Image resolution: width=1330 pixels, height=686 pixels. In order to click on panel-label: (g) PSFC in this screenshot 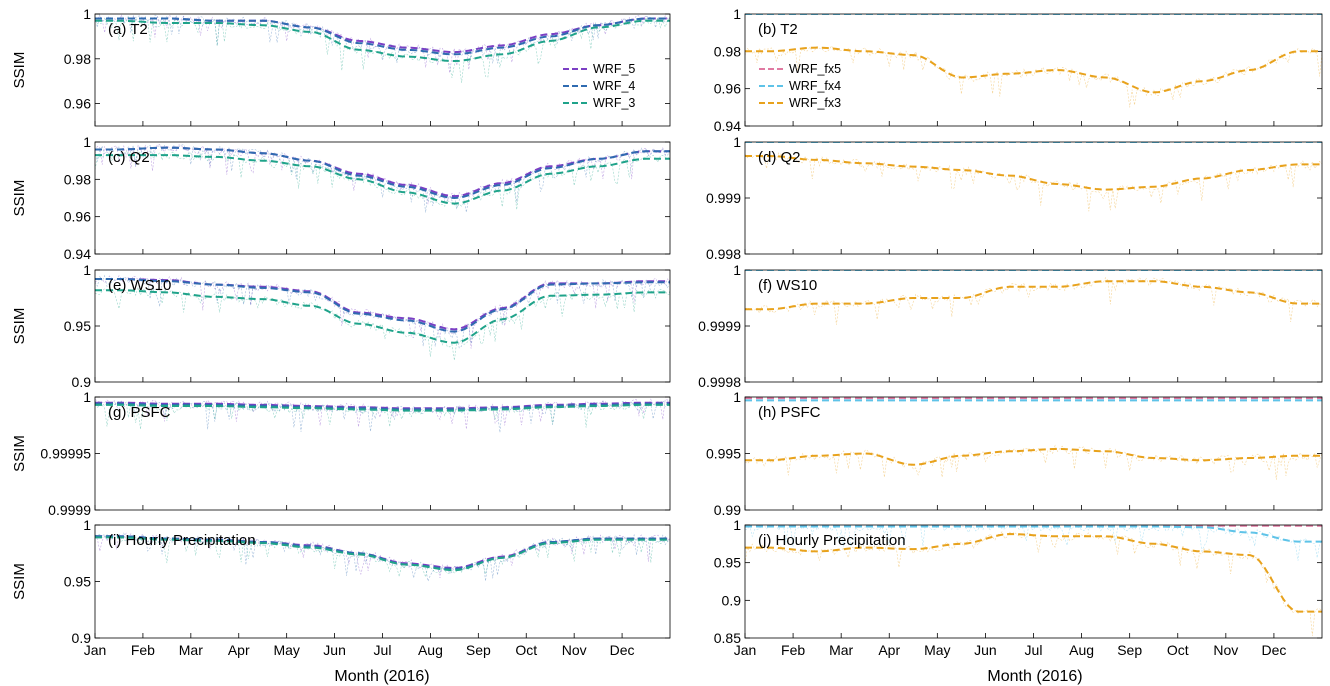, I will do `click(139, 412)`.